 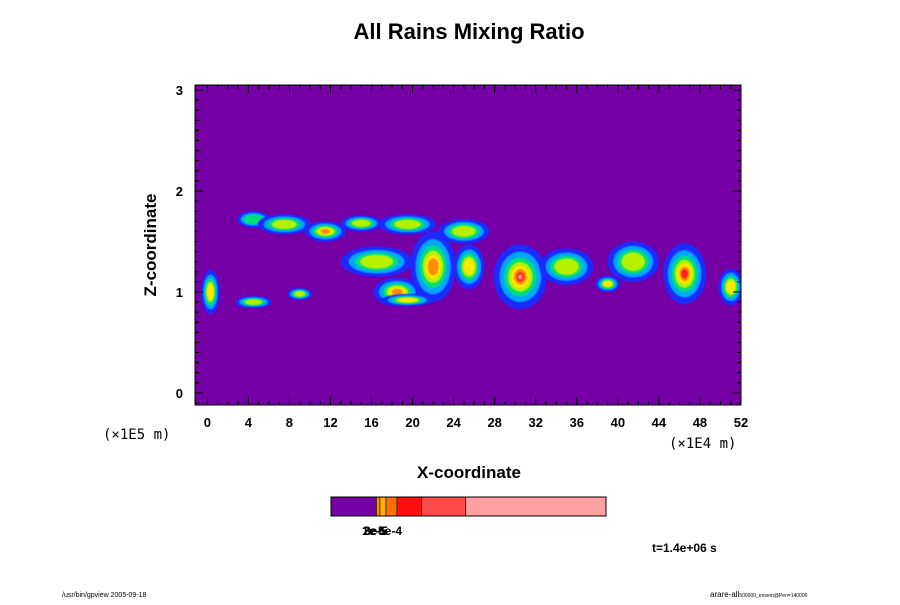 I want to click on y-tick-label: 1, so click(x=179, y=292).